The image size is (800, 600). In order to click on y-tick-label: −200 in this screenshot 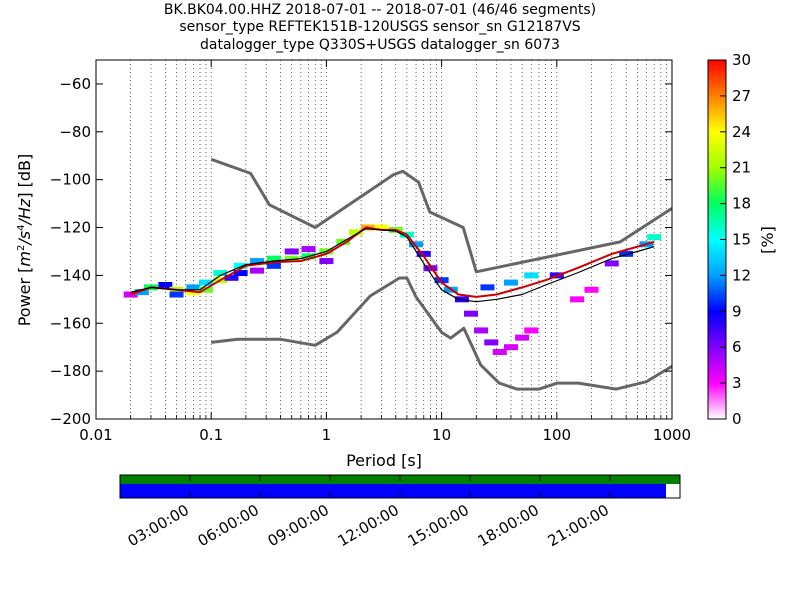, I will do `click(70, 419)`.